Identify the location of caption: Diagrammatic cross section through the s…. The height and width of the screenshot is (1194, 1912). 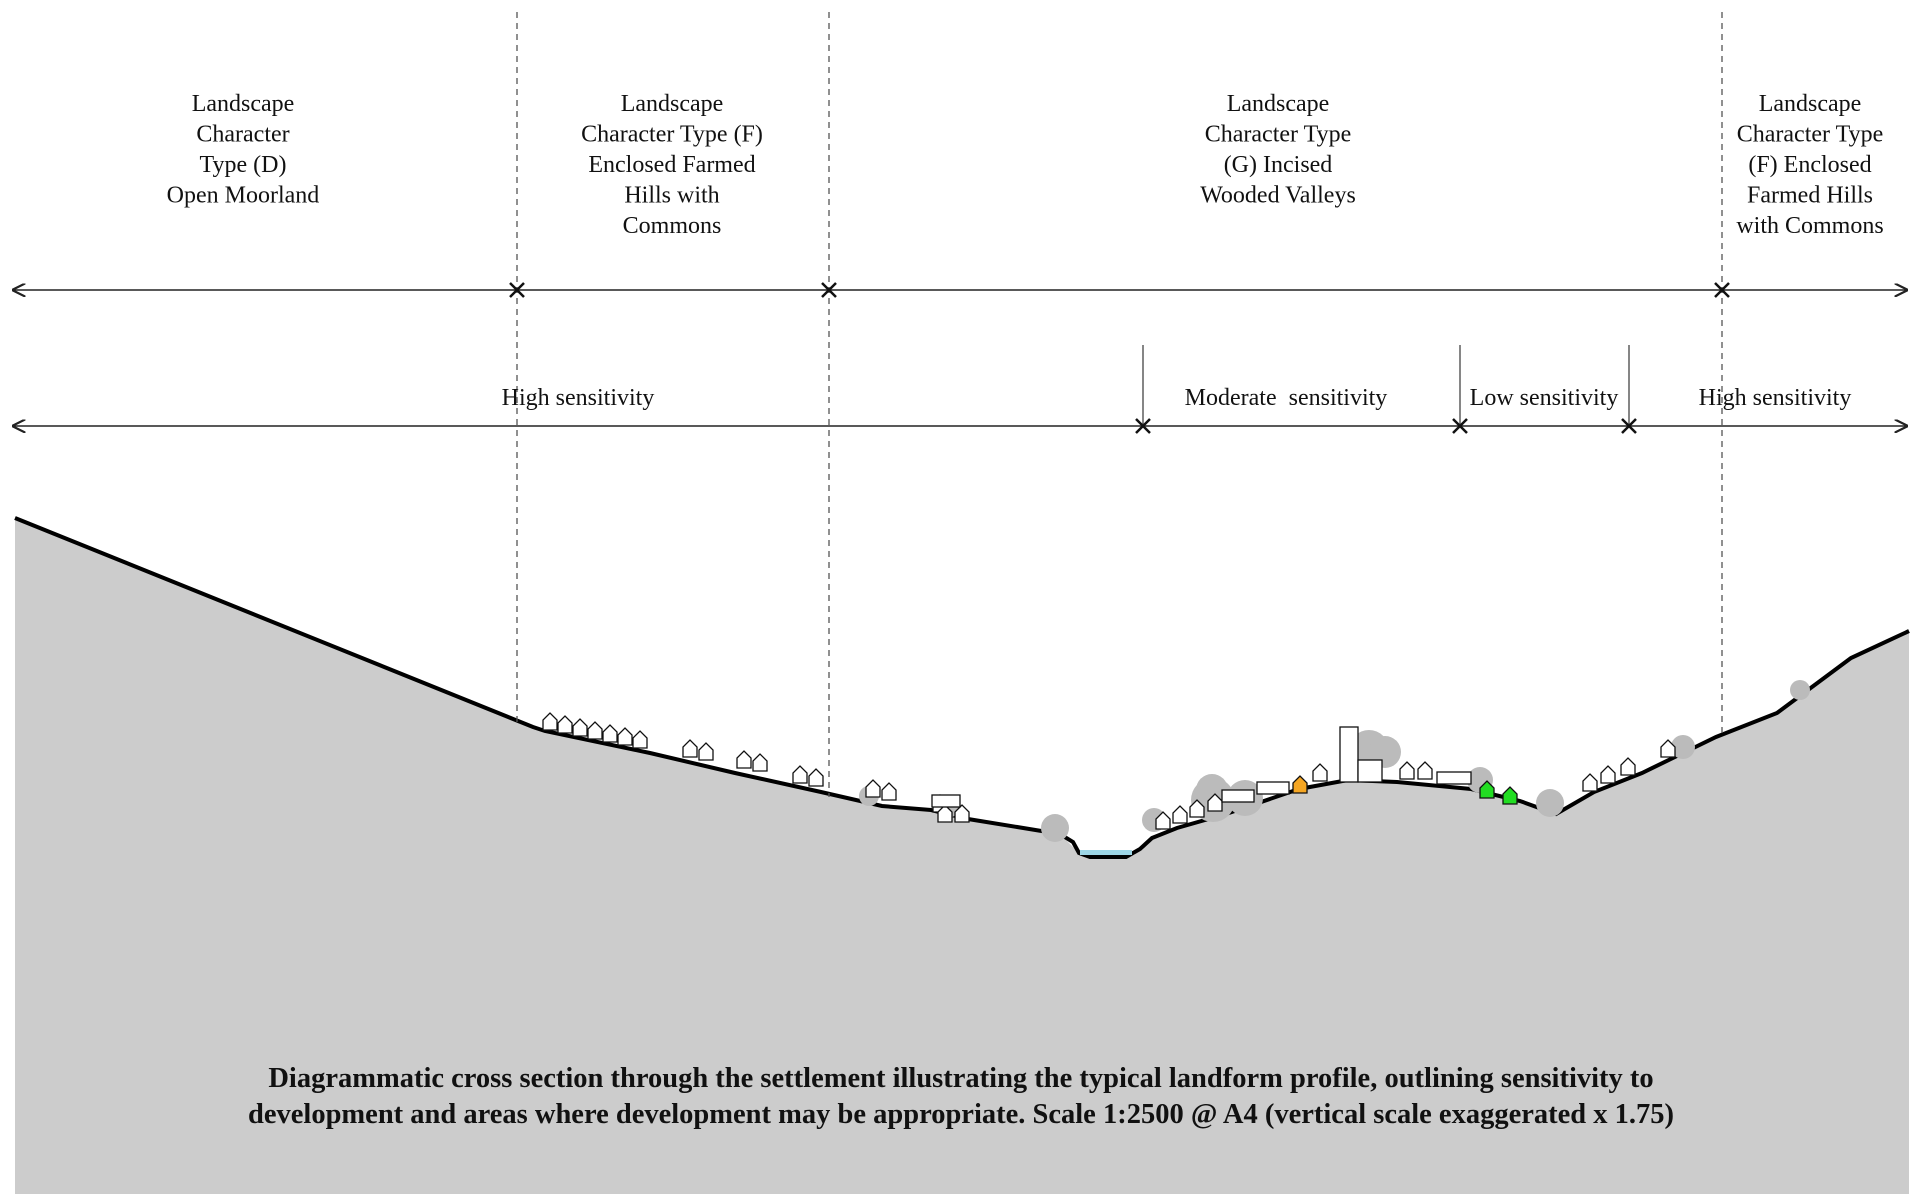
(960, 1078).